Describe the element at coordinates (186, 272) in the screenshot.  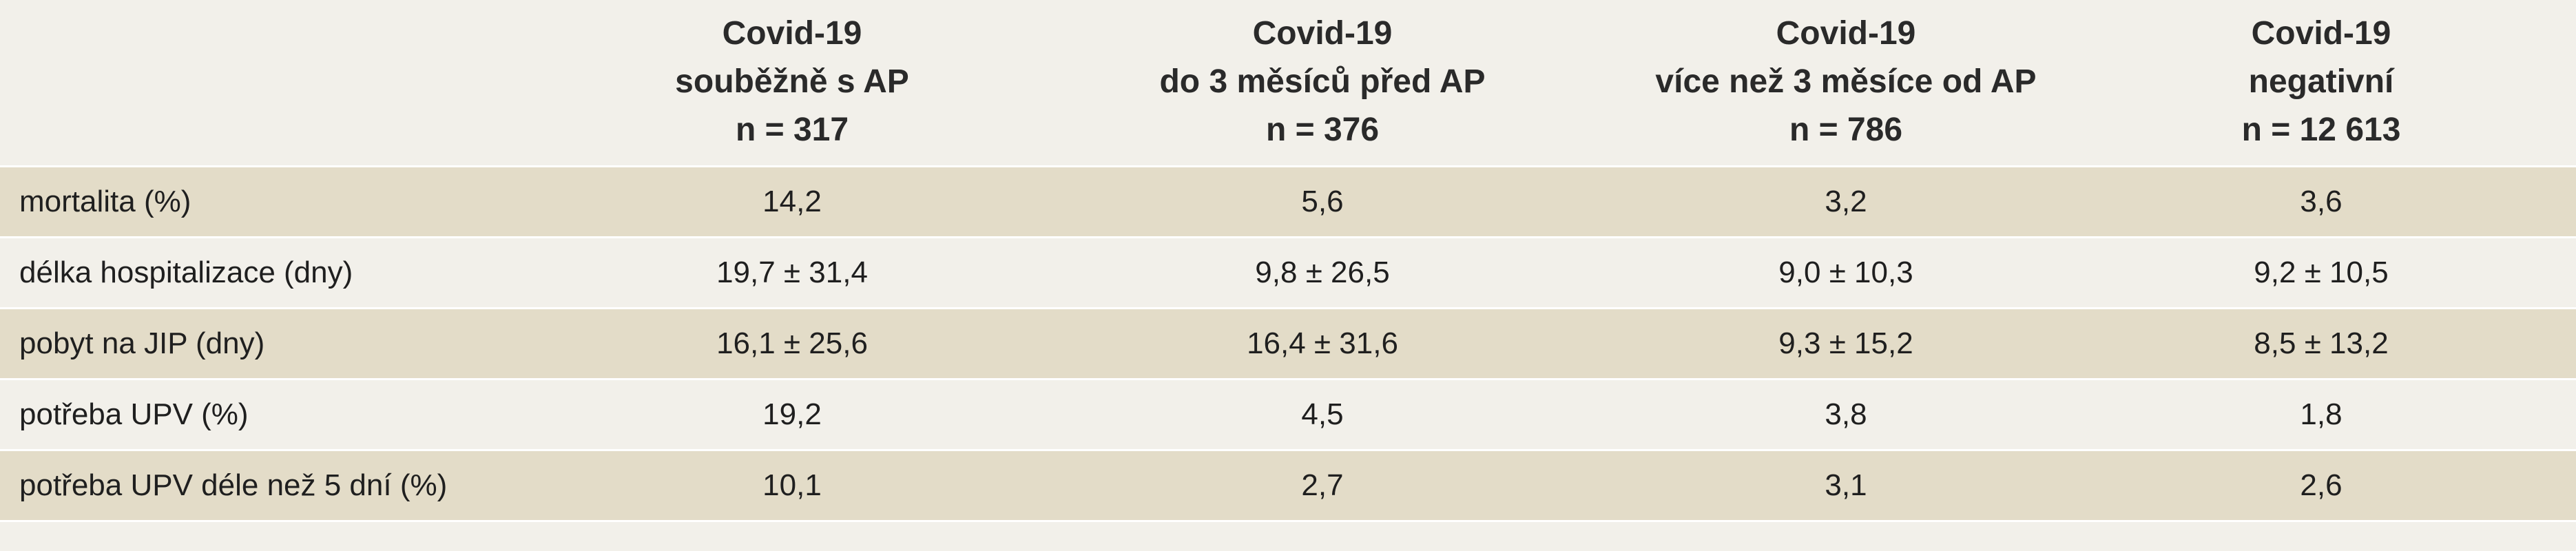
I see `row-label: délka hospitalizace (dny)` at that location.